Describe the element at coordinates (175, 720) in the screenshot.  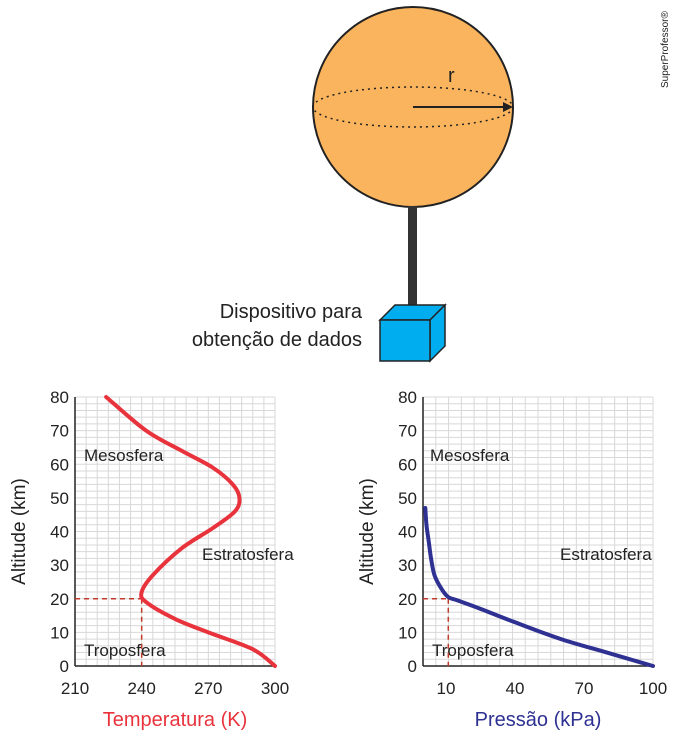
I see `x-axis-title: Temperatura (K)` at that location.